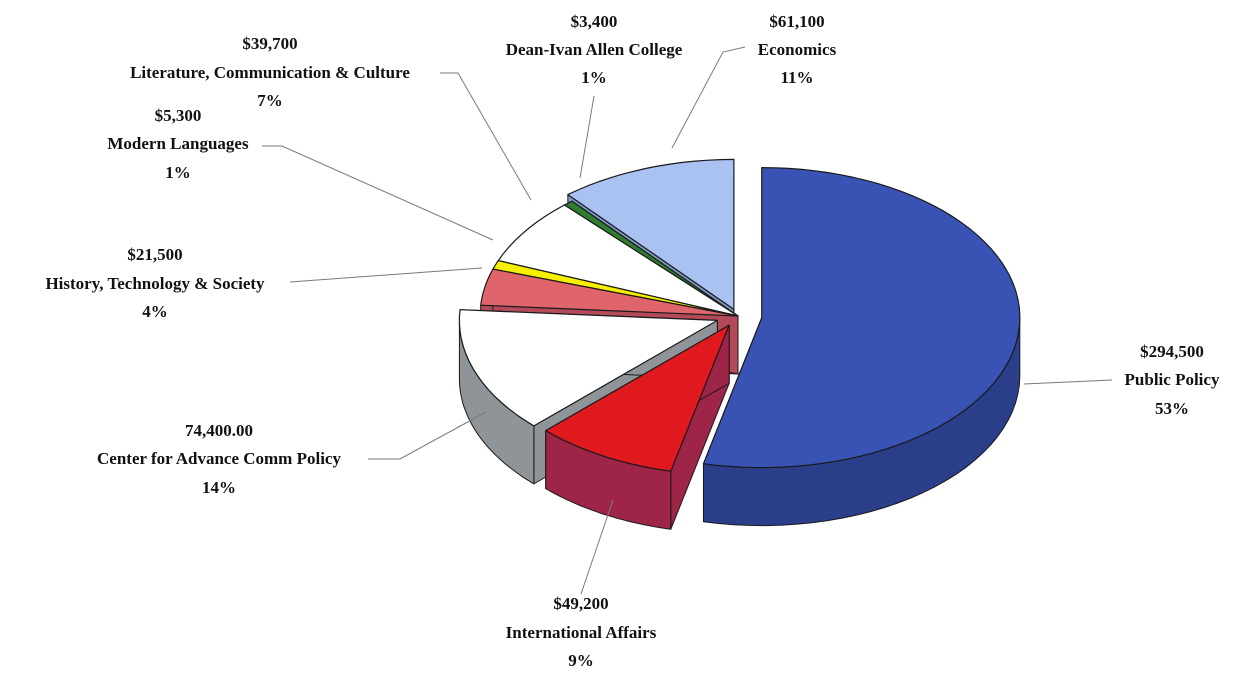 Image resolution: width=1247 pixels, height=677 pixels. What do you see at coordinates (178, 172) in the screenshot?
I see `modern-languages-percent: 1%` at bounding box center [178, 172].